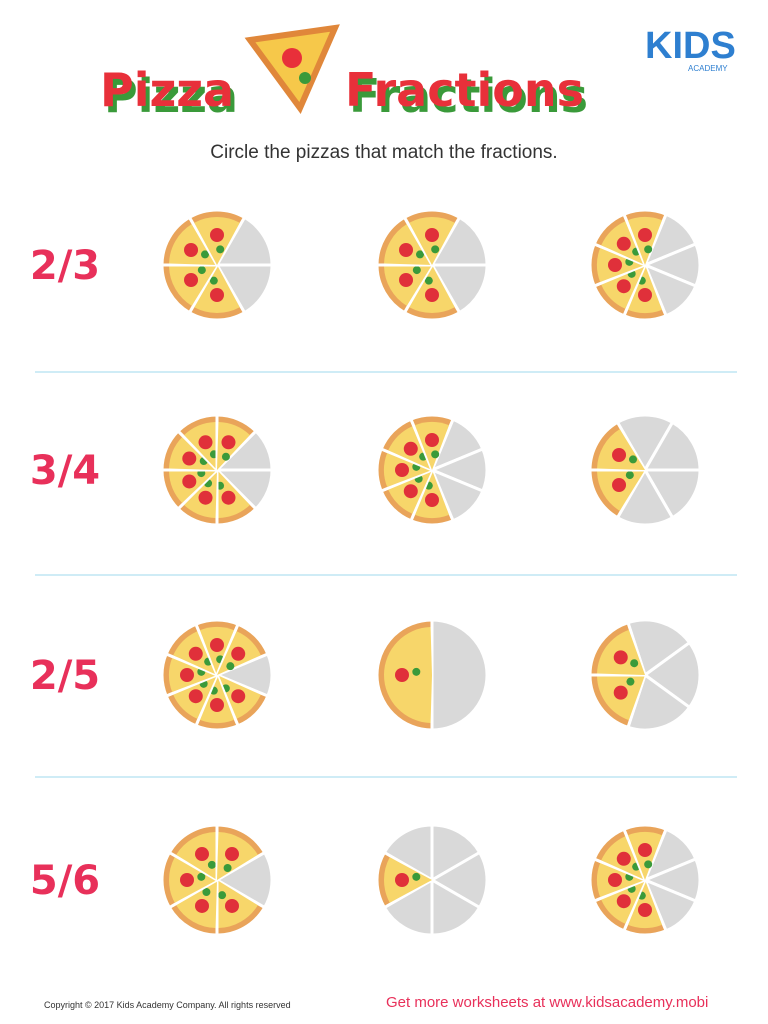 The width and height of the screenshot is (768, 1024). I want to click on logo-sub: ACADEMY, so click(708, 68).